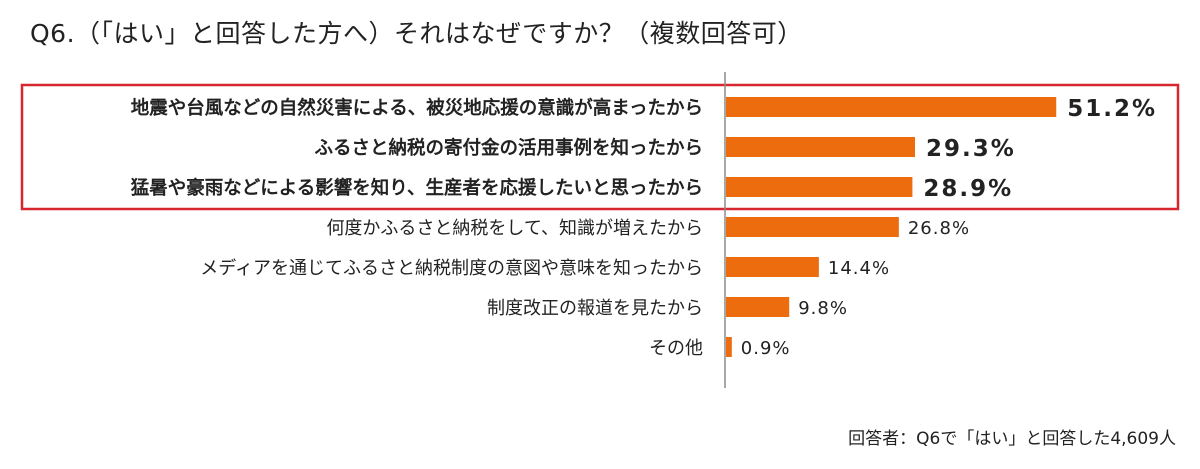 This screenshot has width=1200, height=469. Describe the element at coordinates (859, 268) in the screenshot. I see `value-label: 14.4%` at that location.